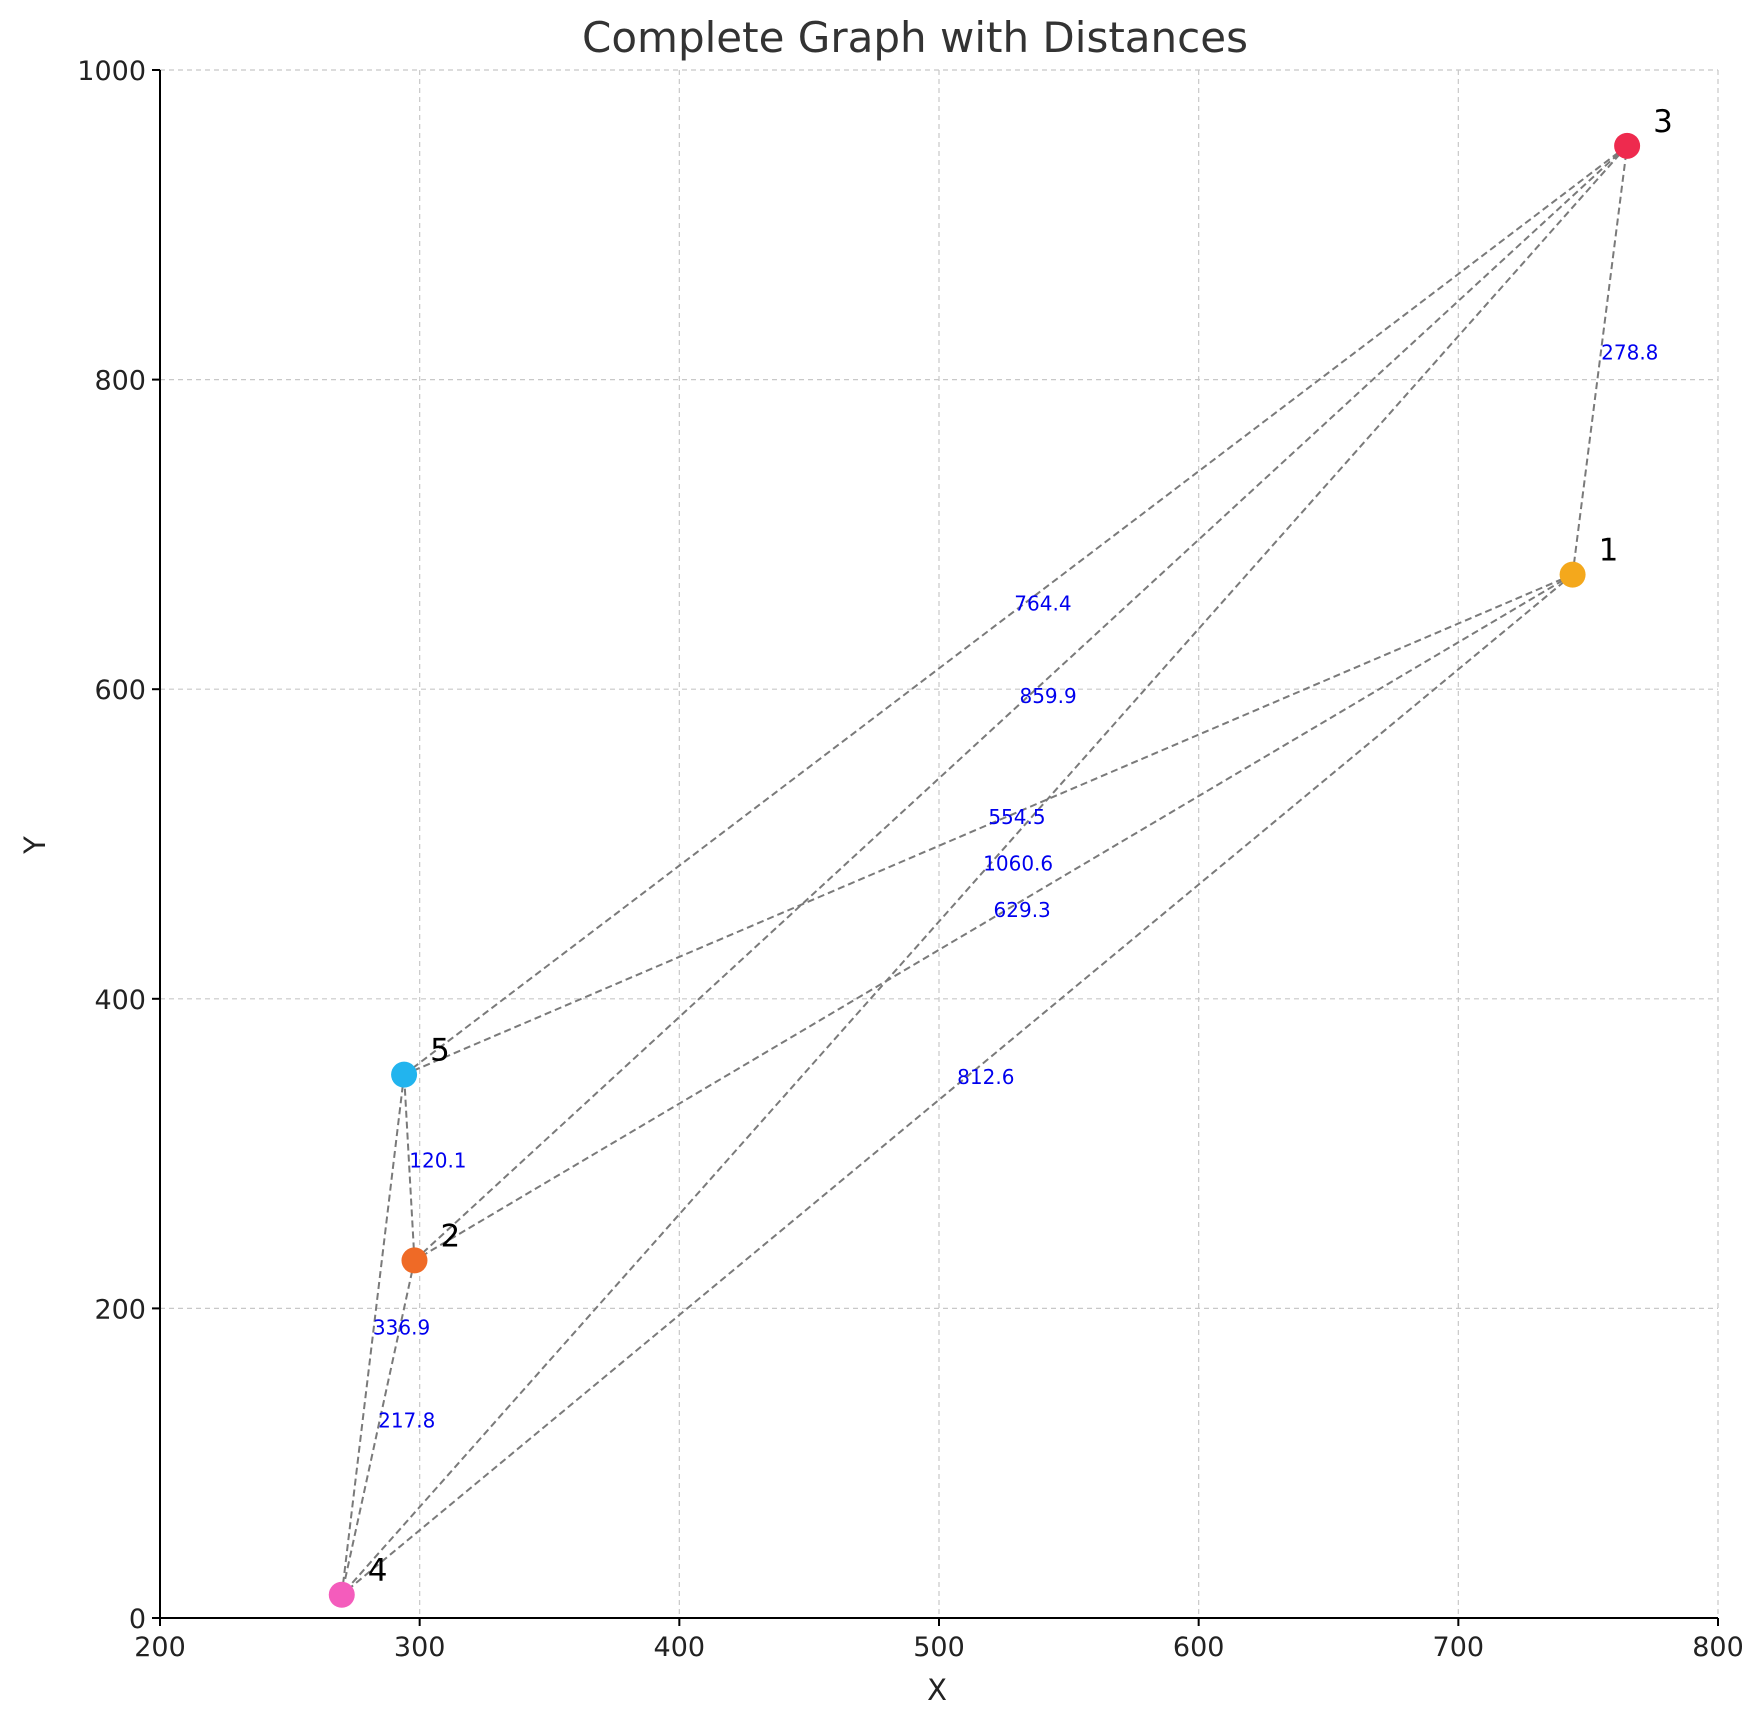 This screenshot has width=1760, height=1717. Describe the element at coordinates (120, 381) in the screenshot. I see `y-tick-label: 800` at that location.